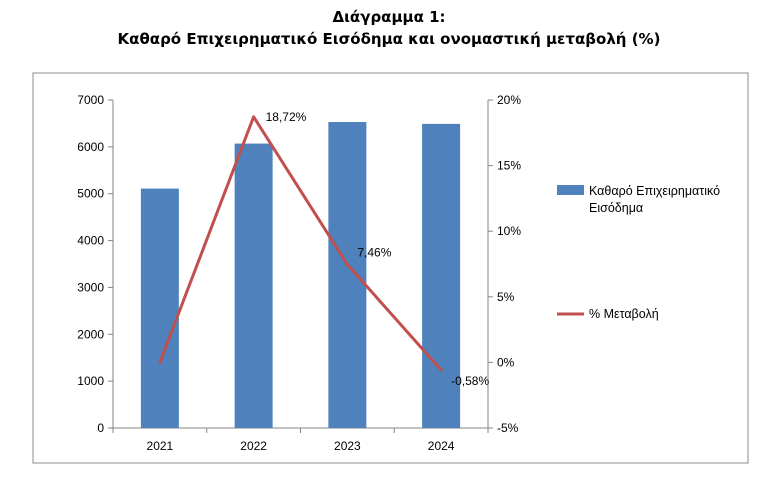  I want to click on right-tick-label: -5%, so click(508, 428).